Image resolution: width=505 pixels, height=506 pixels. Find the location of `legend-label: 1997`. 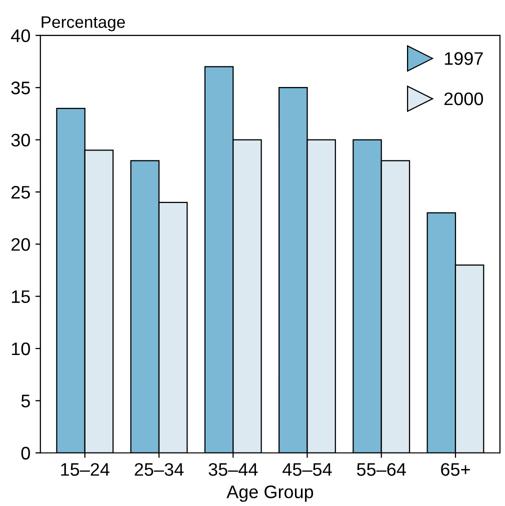

legend-label: 1997 is located at coordinates (463, 58).